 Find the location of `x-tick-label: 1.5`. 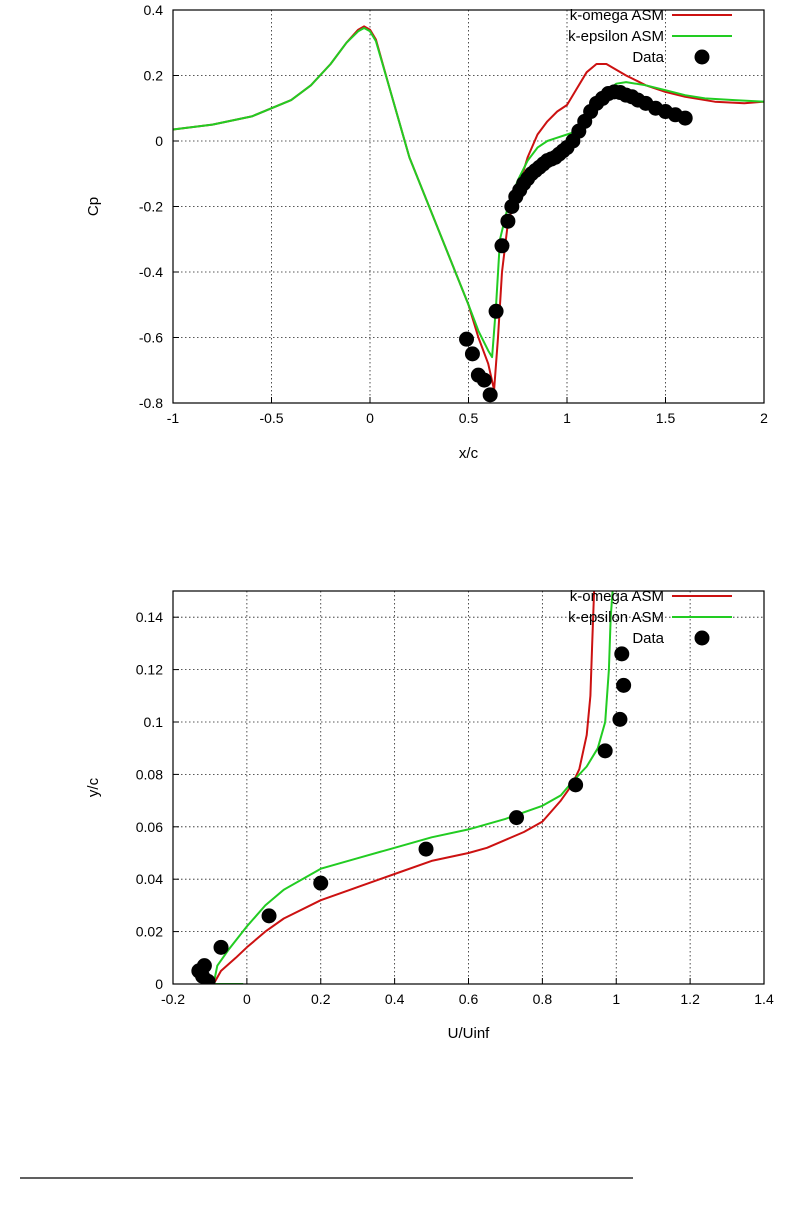

x-tick-label: 1.5 is located at coordinates (666, 418).